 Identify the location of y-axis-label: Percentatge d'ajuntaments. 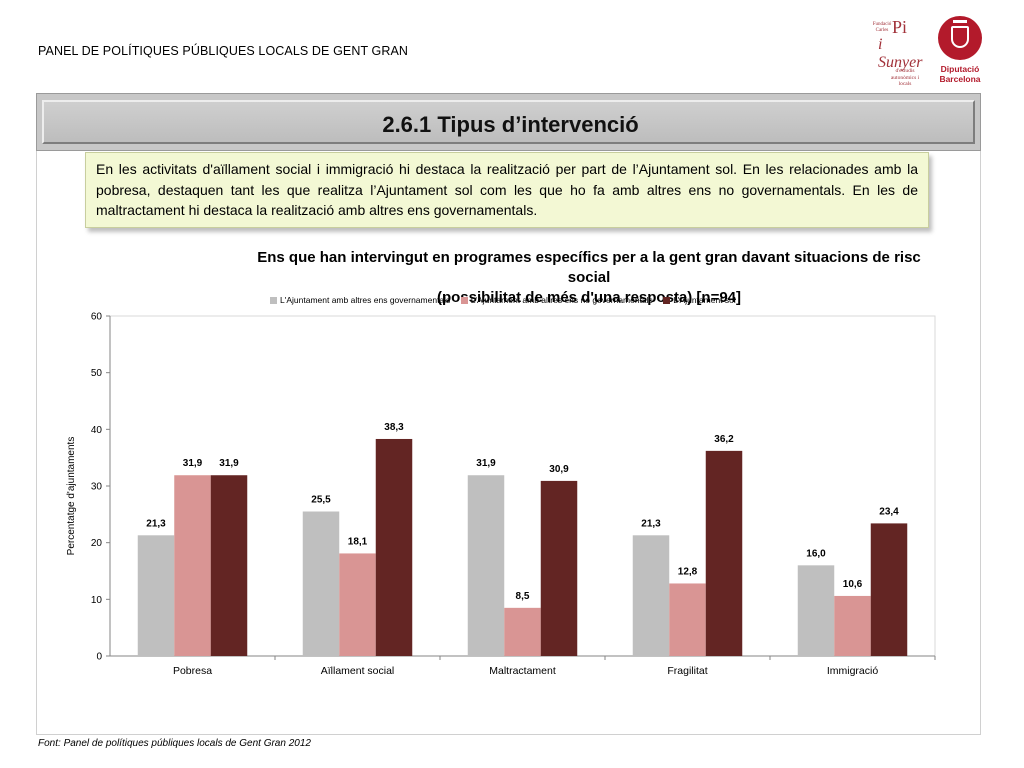
(71, 496).